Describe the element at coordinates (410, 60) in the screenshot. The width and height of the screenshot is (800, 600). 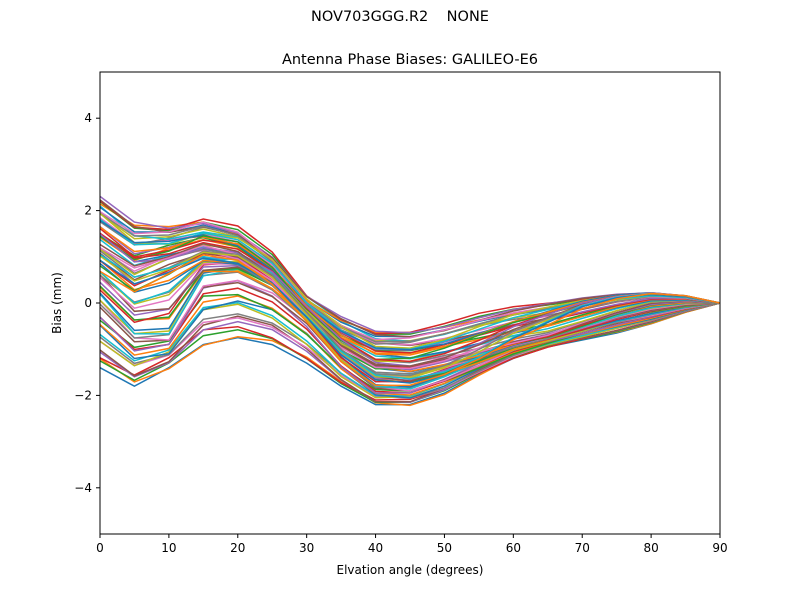
I see `plot-title: Antenna Phase Biases: GALILEO-E6` at that location.